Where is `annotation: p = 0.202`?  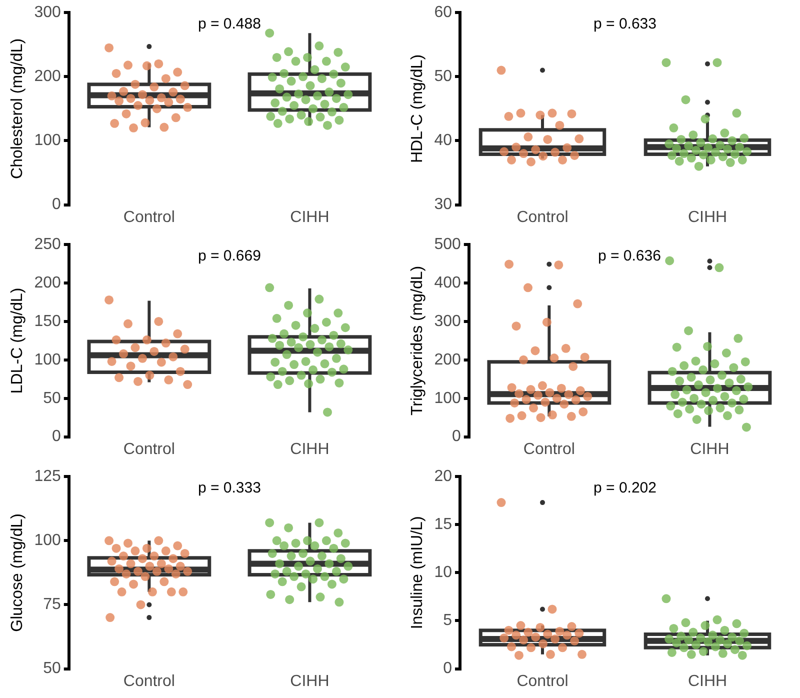
annotation: p = 0.202 is located at coordinates (625, 488).